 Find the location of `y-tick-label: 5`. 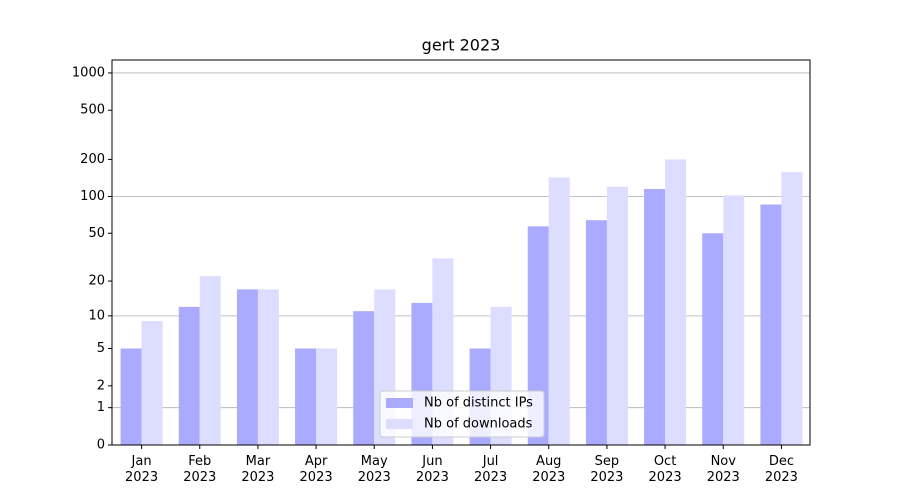

y-tick-label: 5 is located at coordinates (101, 348).